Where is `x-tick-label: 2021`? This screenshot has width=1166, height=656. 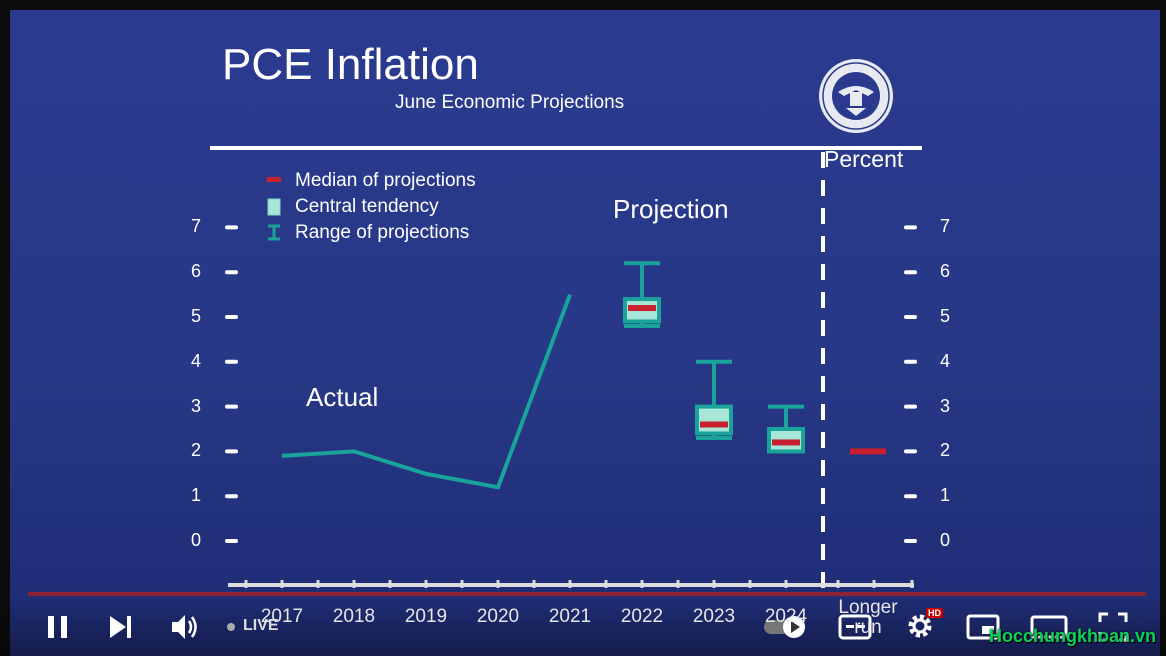 x-tick-label: 2021 is located at coordinates (570, 616).